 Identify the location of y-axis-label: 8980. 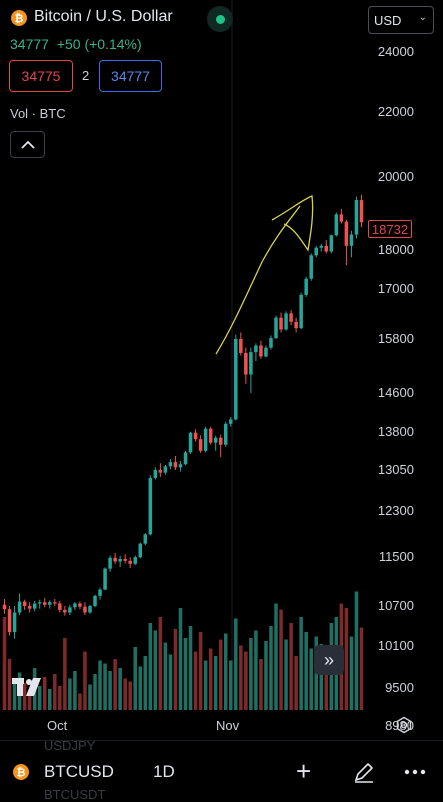
(399, 726).